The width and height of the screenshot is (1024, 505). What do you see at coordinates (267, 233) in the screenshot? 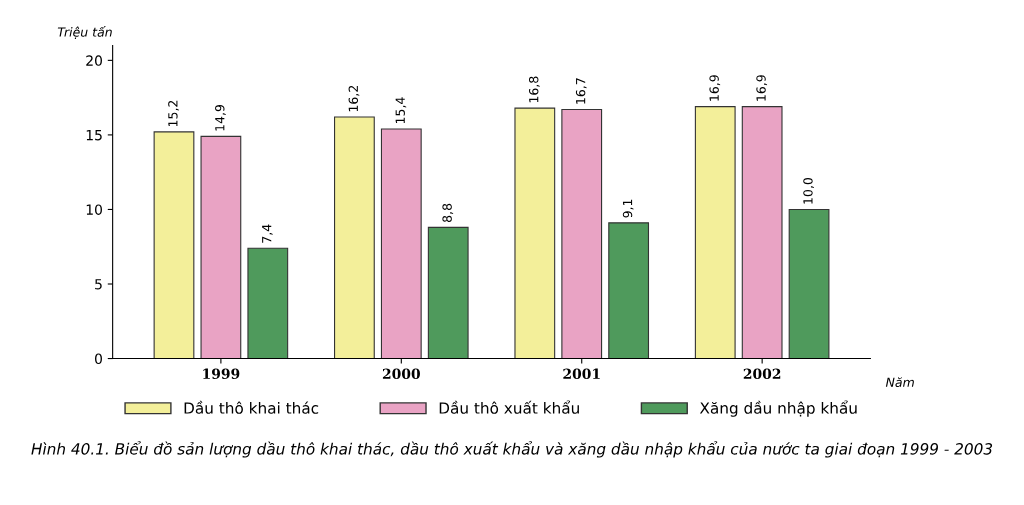
I see `data-label: 7,4` at bounding box center [267, 233].